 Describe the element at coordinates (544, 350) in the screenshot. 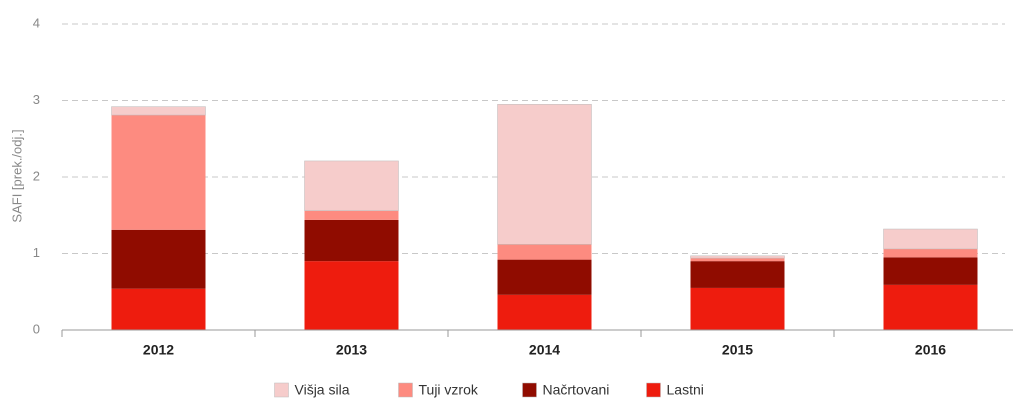

I see `x-tick-label: 2014` at that location.